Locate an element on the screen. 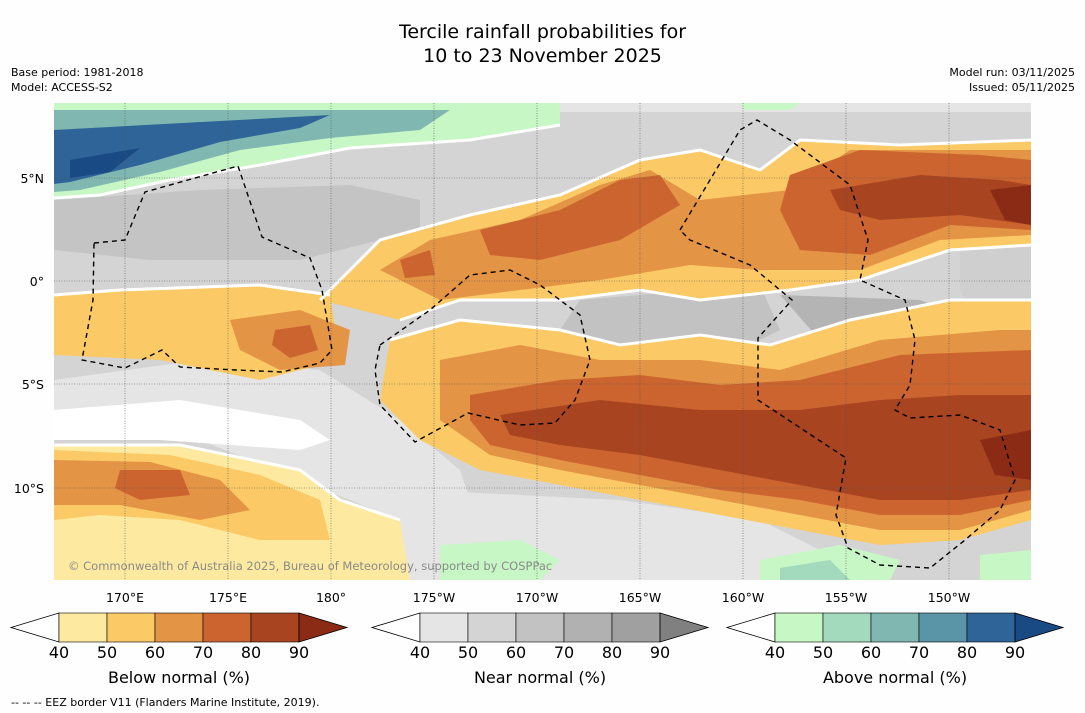 The height and width of the screenshot is (713, 1085). run-info: Model run: 03/11/2025 Issued: 05/11/2025 is located at coordinates (1012, 80).